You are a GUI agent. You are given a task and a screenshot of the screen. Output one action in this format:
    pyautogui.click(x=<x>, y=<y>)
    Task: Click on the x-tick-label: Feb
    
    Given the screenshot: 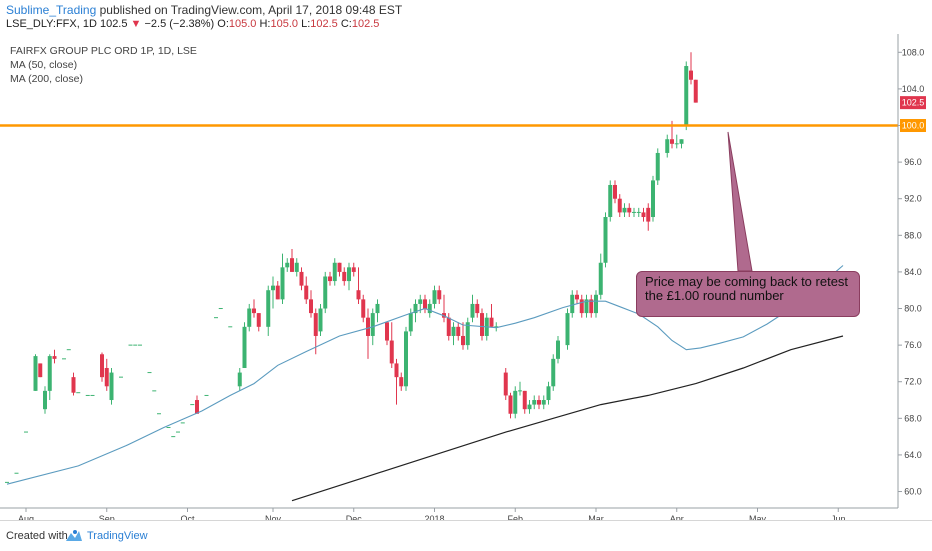 What is the action you would take?
    pyautogui.click(x=515, y=517)
    